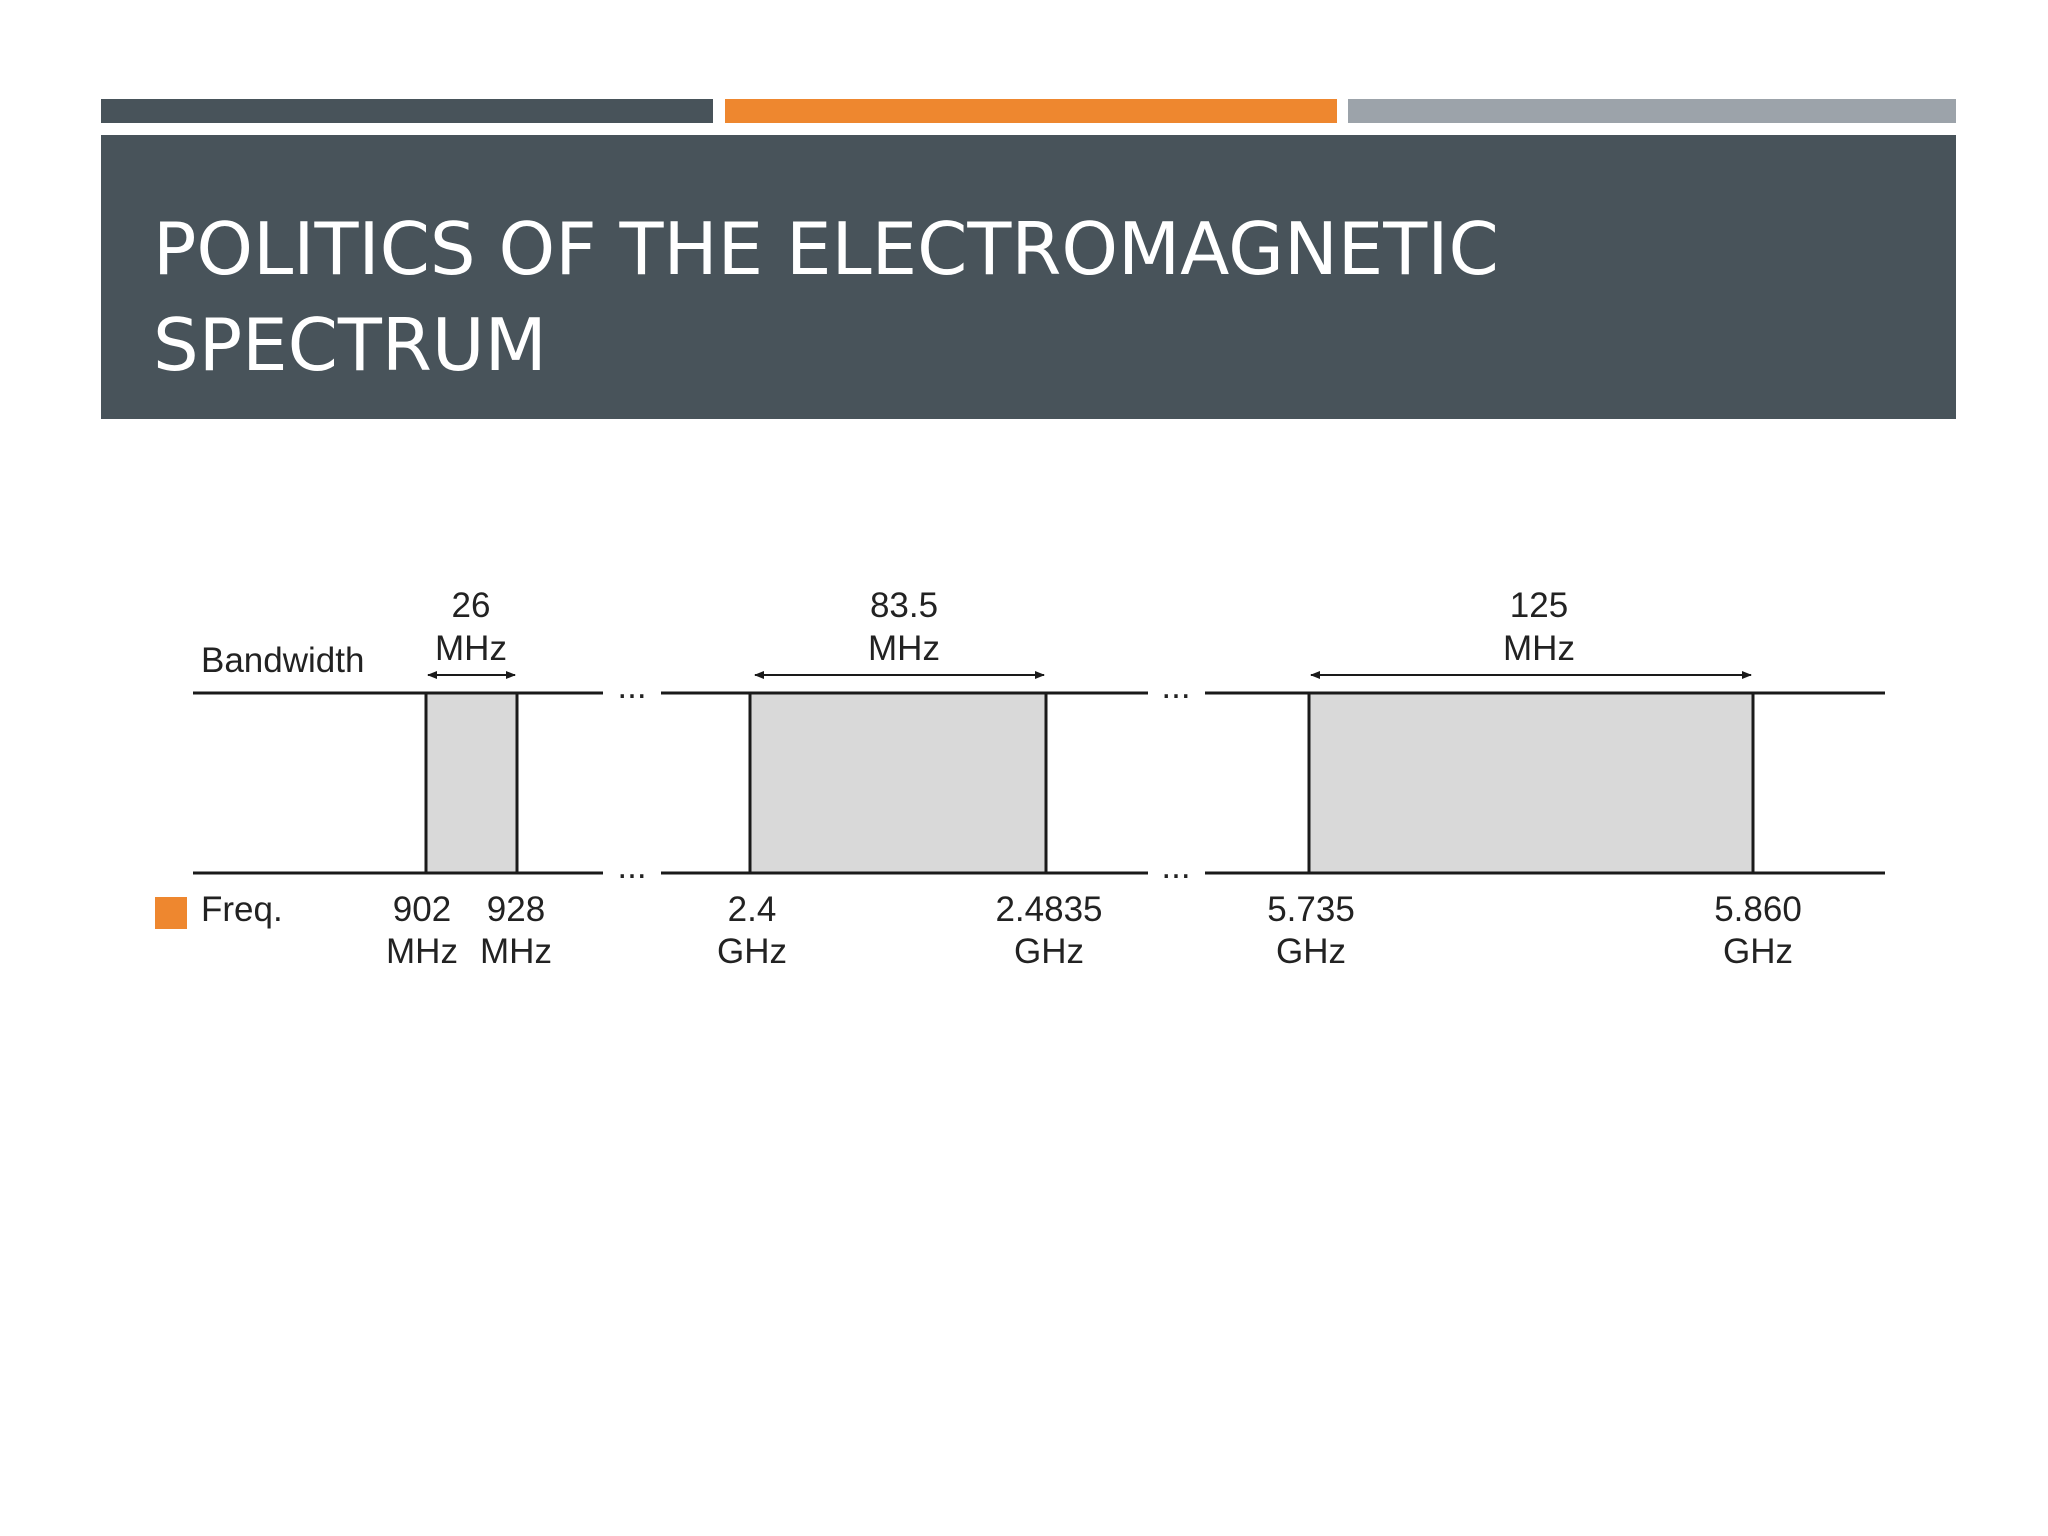 This screenshot has height=1536, width=2048. What do you see at coordinates (1311, 951) in the screenshot?
I see `band-3-start-unit: GHz` at bounding box center [1311, 951].